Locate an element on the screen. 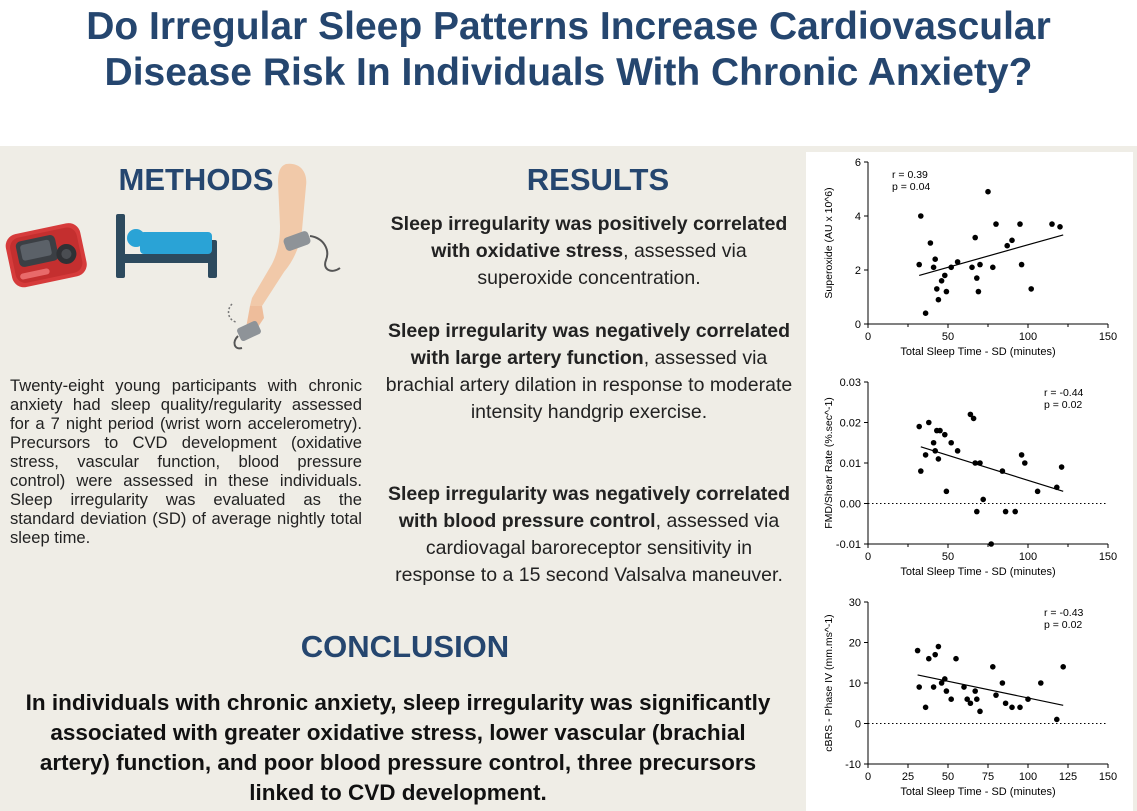 This screenshot has width=1137, height=811. y-tick-label: 10 is located at coordinates (855, 684).